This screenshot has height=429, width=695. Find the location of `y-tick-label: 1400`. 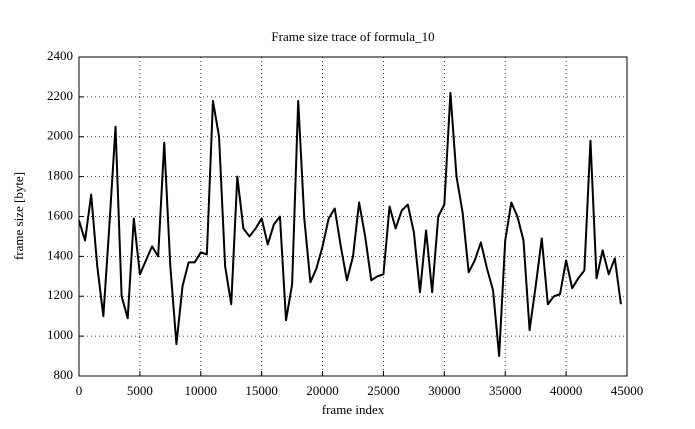

y-tick-label: 1400 is located at coordinates (60, 254).